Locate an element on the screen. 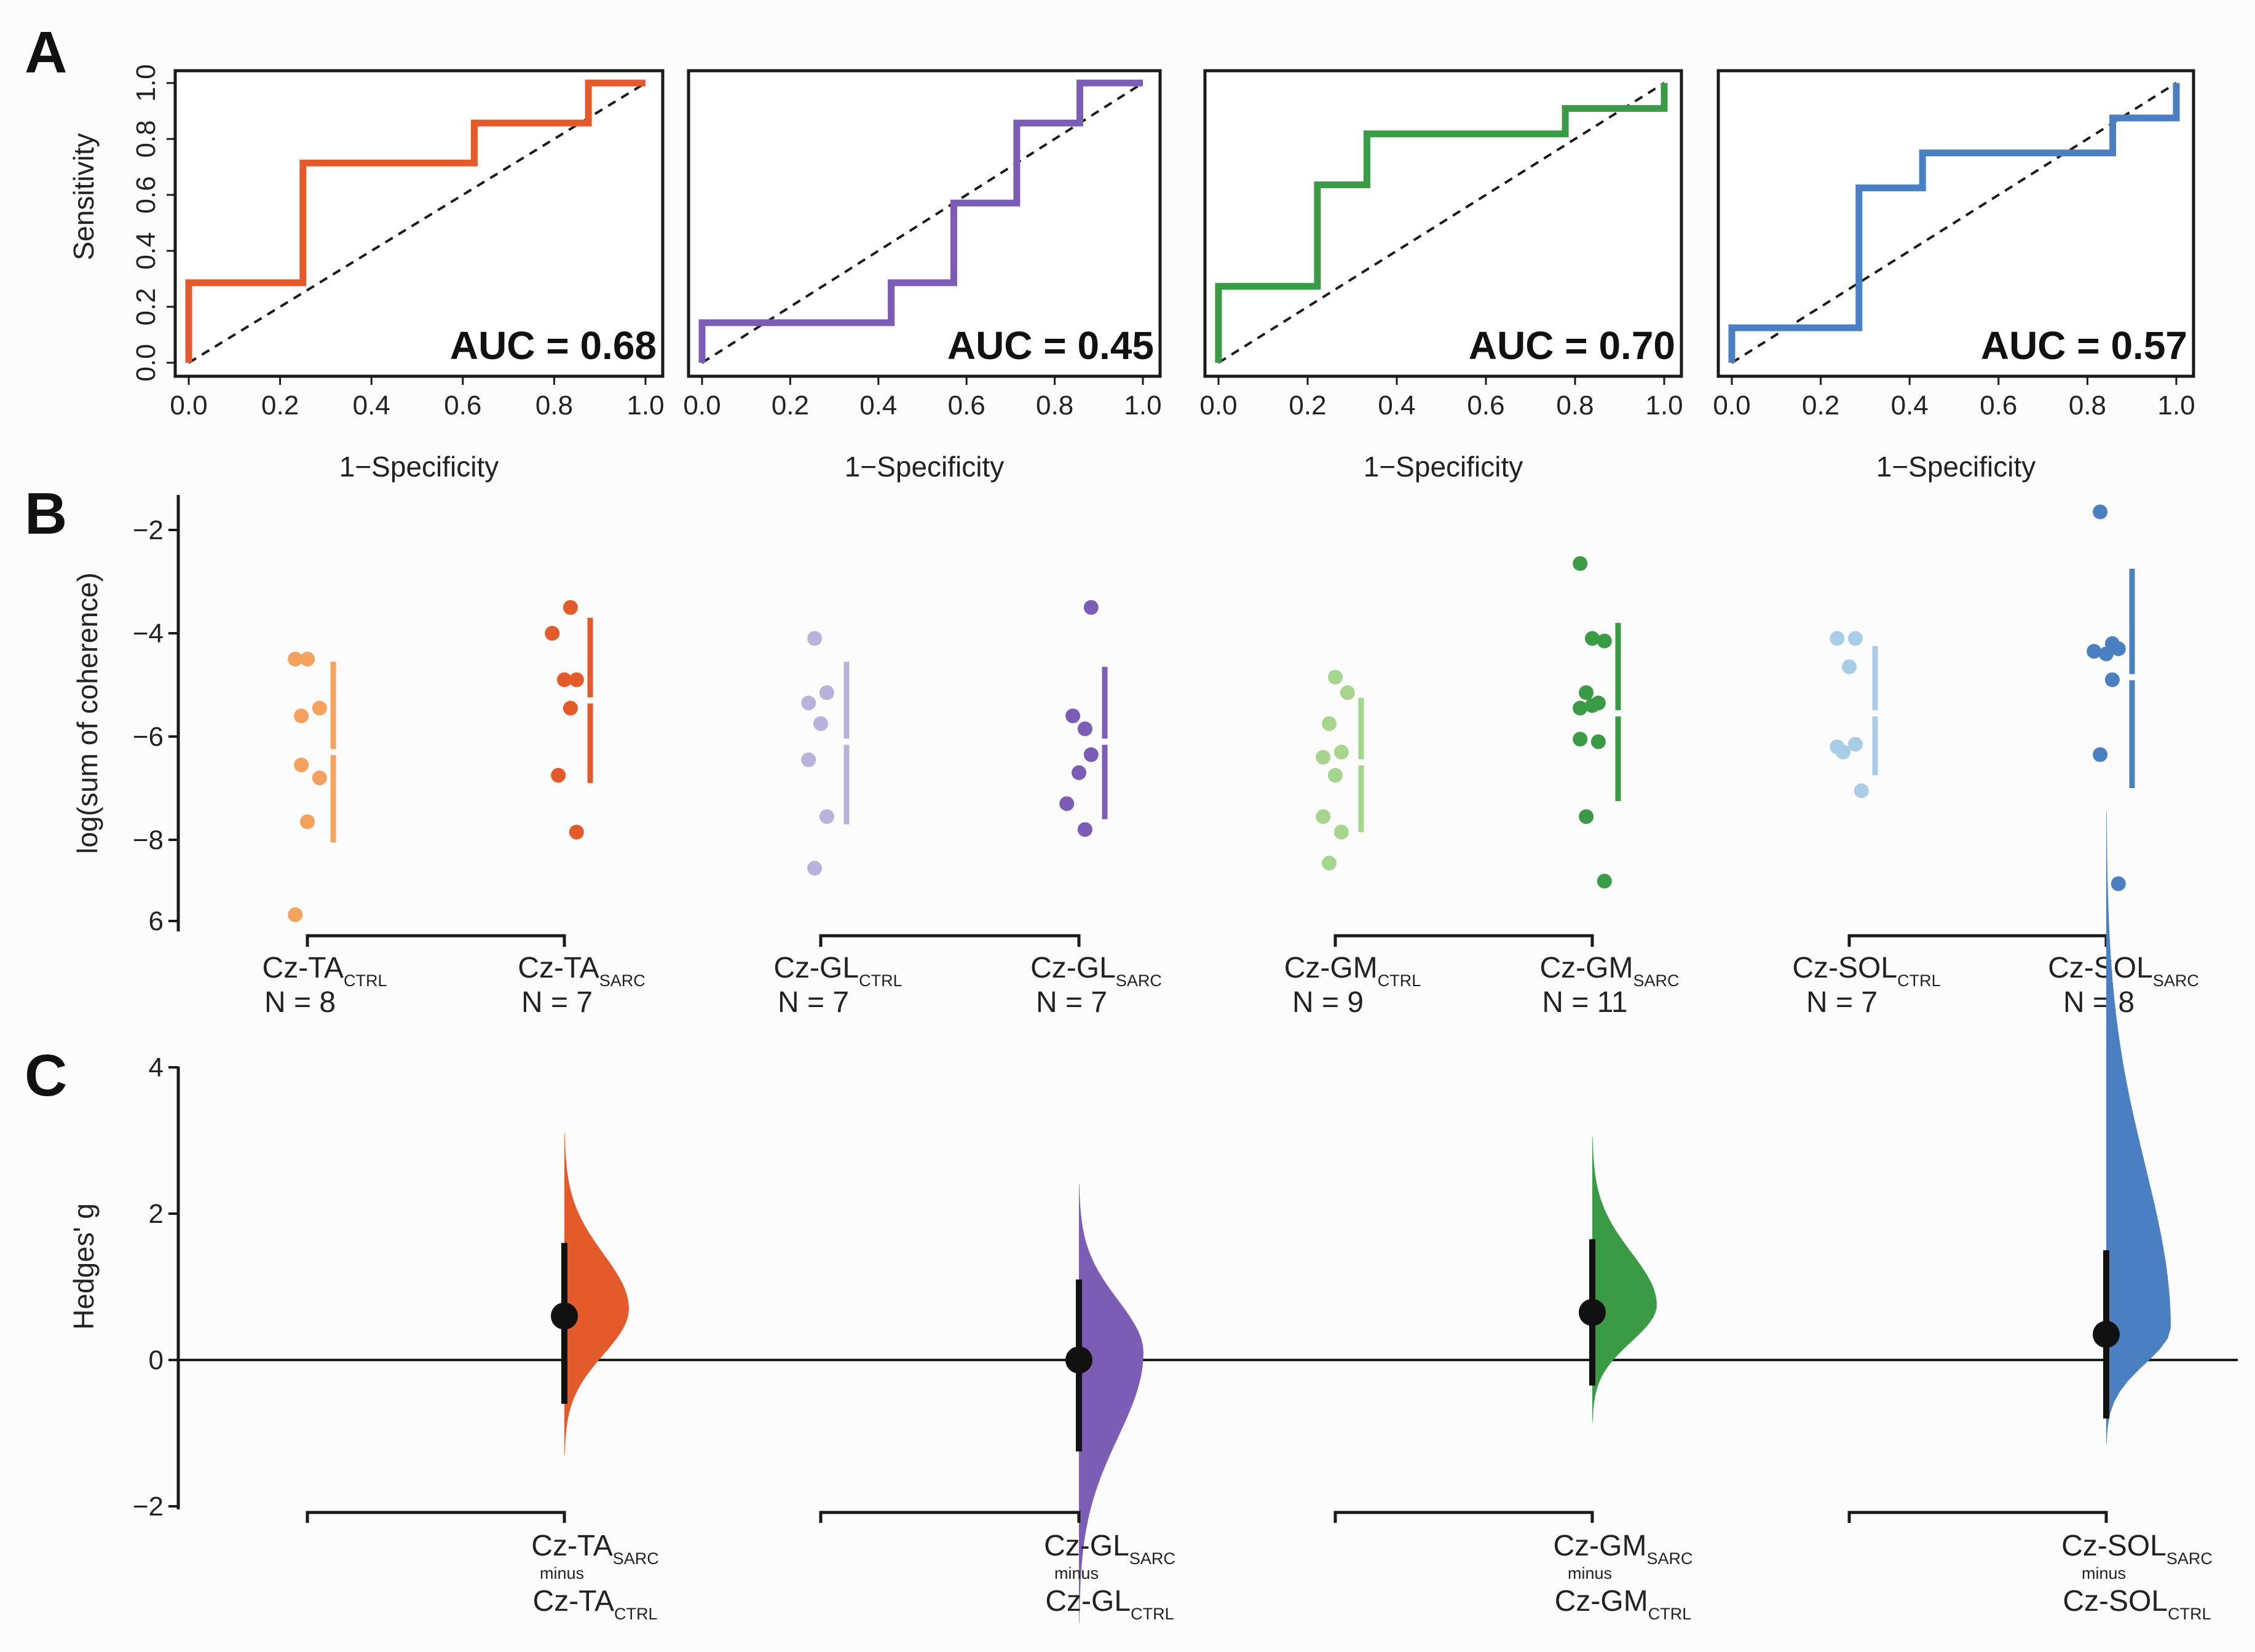 The width and height of the screenshot is (2255, 1652). roc-y-tick-label: 0.6 is located at coordinates (146, 194).